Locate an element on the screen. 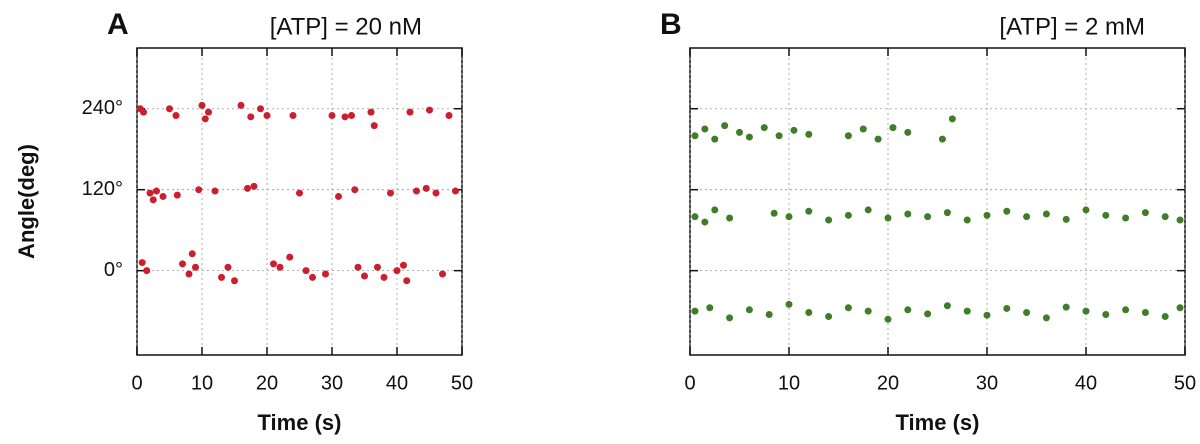 This screenshot has width=1200, height=444. x-tick-label: 30 is located at coordinates (332, 383).